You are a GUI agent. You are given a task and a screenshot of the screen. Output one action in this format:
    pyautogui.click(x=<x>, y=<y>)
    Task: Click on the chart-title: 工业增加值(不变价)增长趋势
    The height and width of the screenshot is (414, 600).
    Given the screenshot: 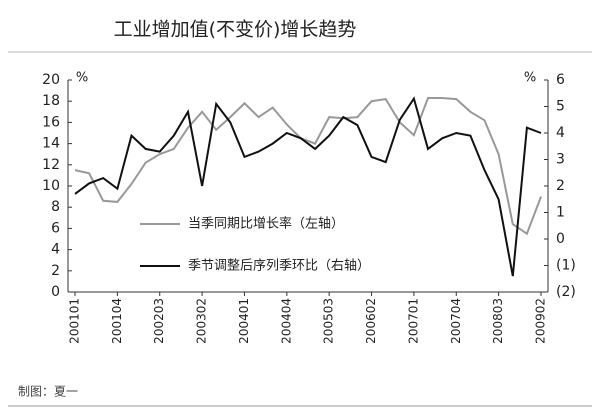 What is the action you would take?
    pyautogui.click(x=235, y=30)
    